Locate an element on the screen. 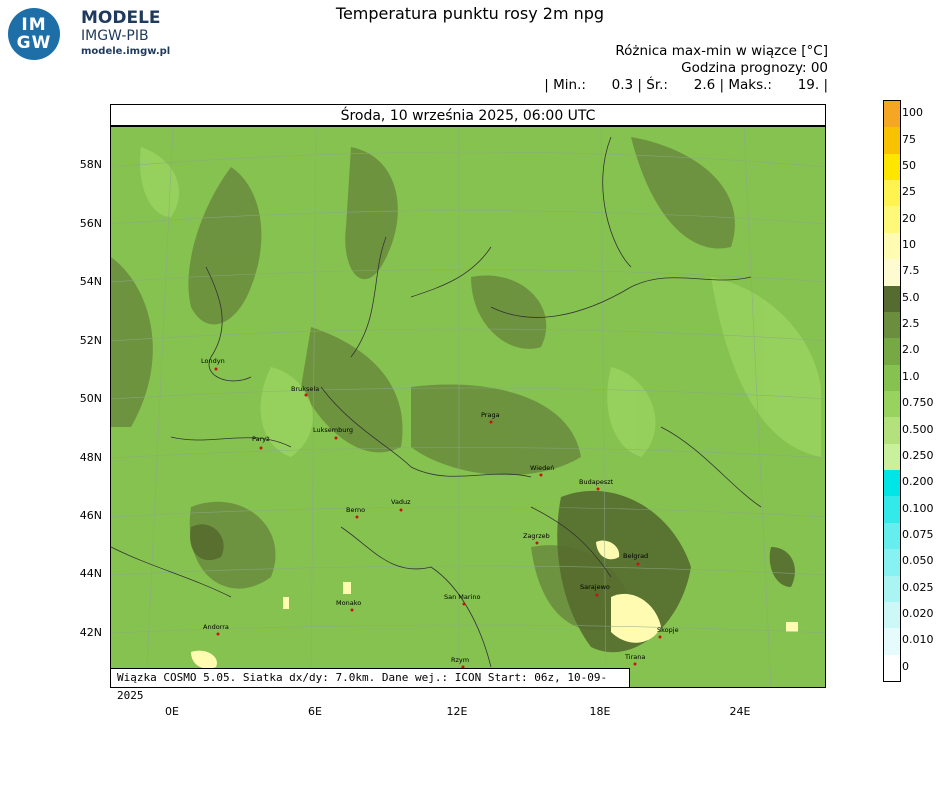 The height and width of the screenshot is (800, 938). city-label-zagrzeb: Zagrzeb is located at coordinates (536, 536).